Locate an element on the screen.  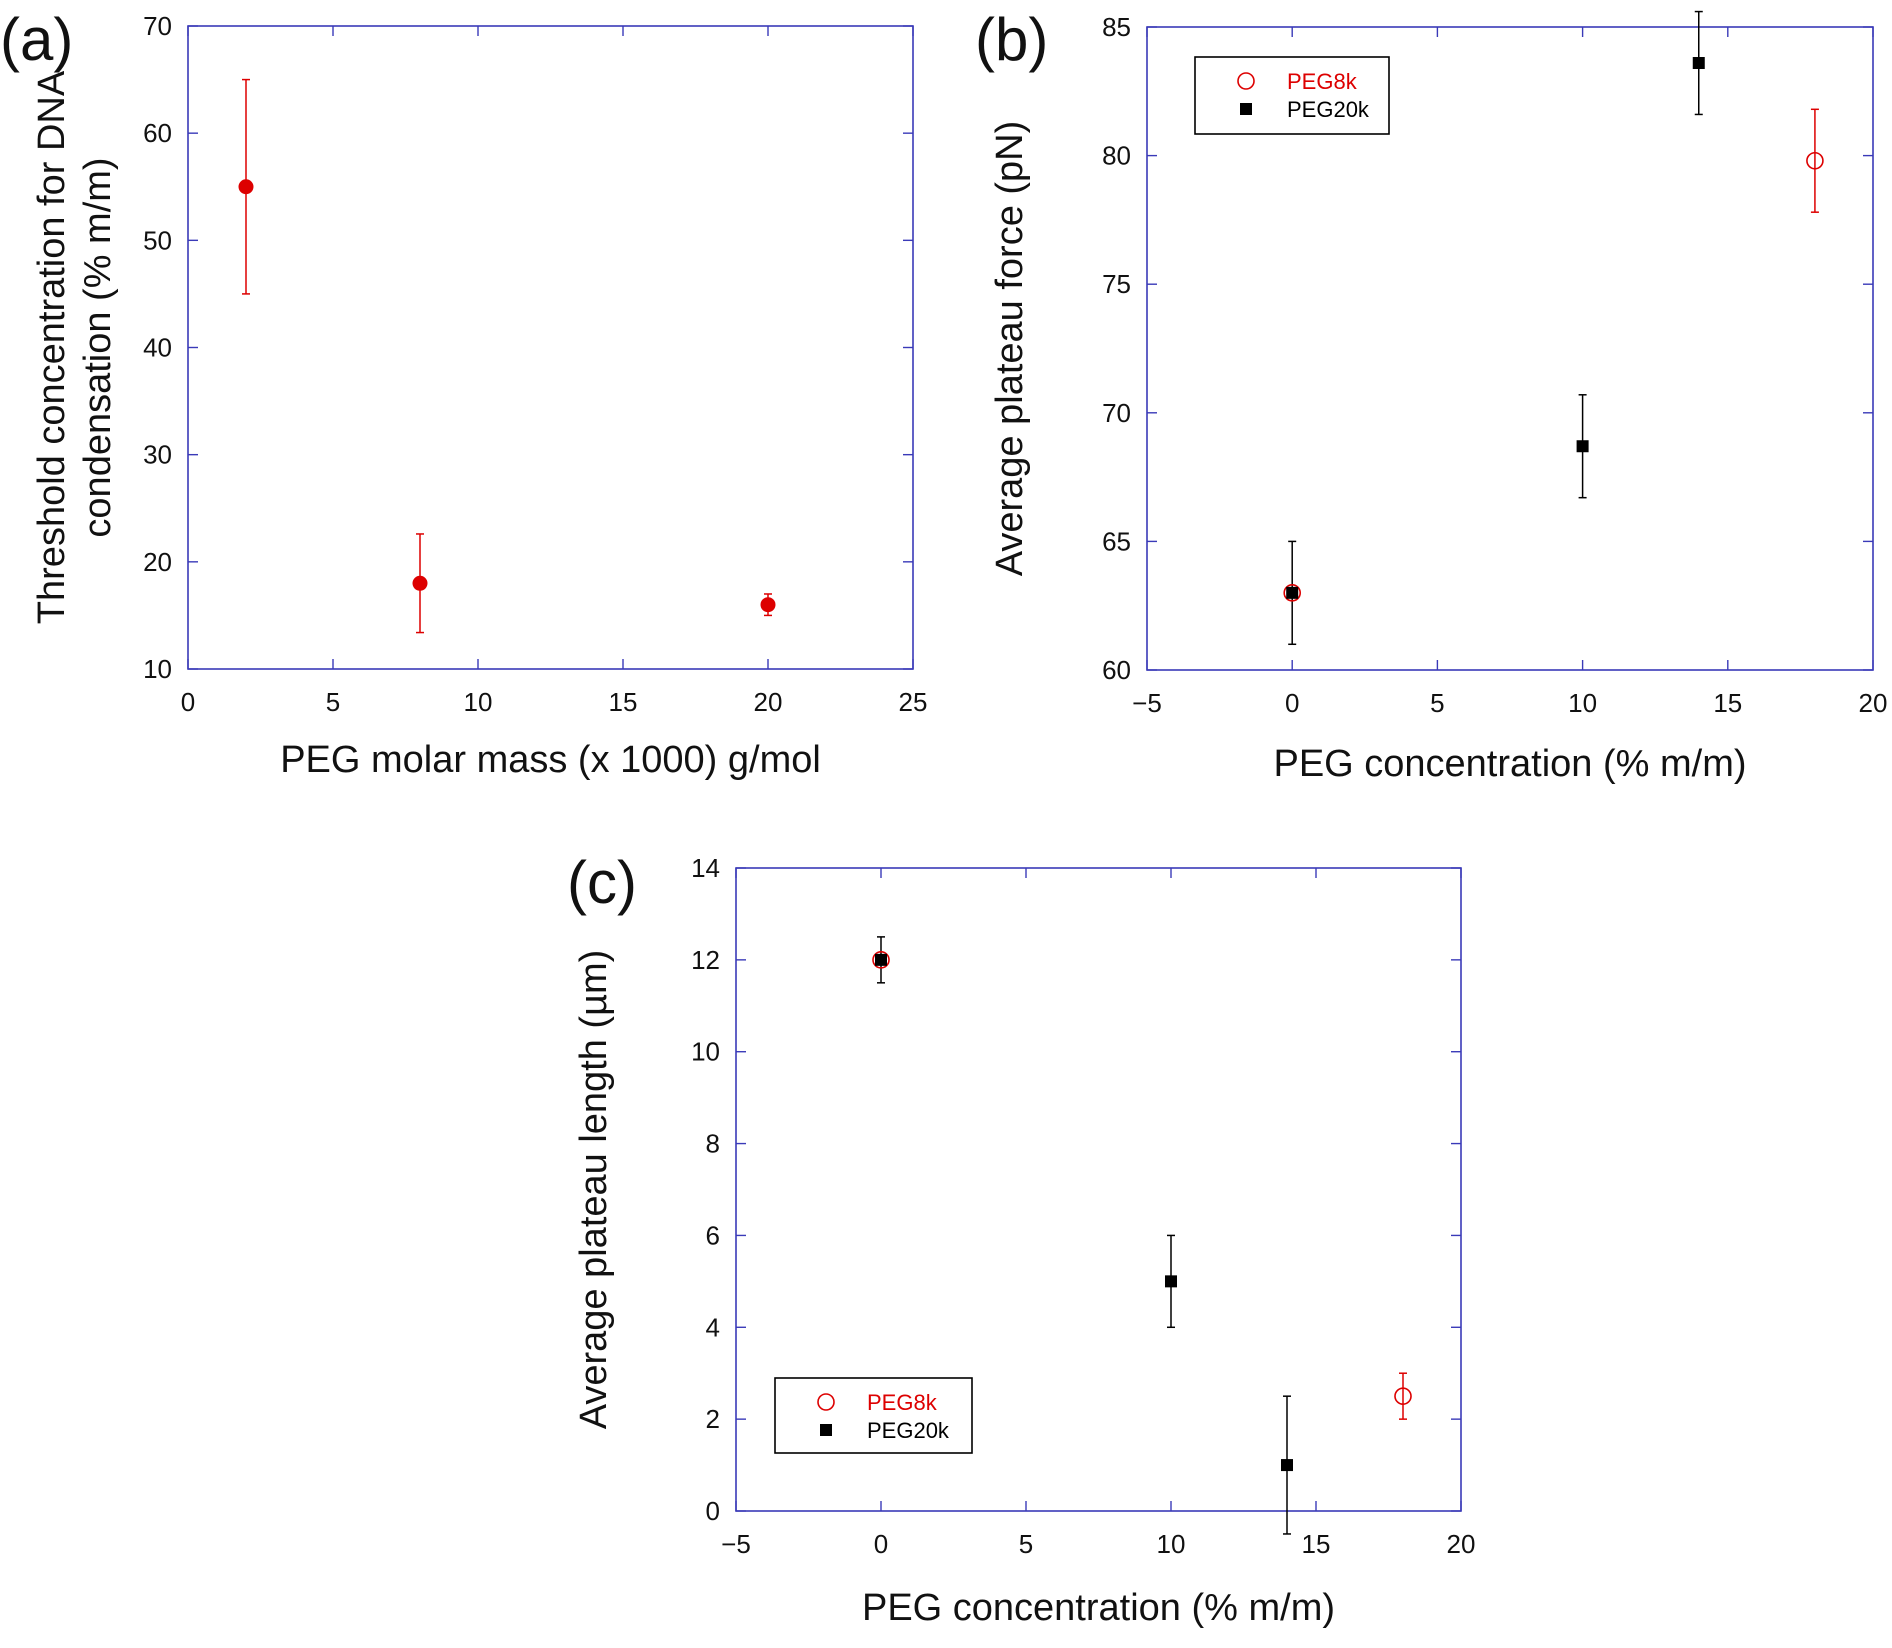
y-tick-label: 75 is located at coordinates (1116, 284).